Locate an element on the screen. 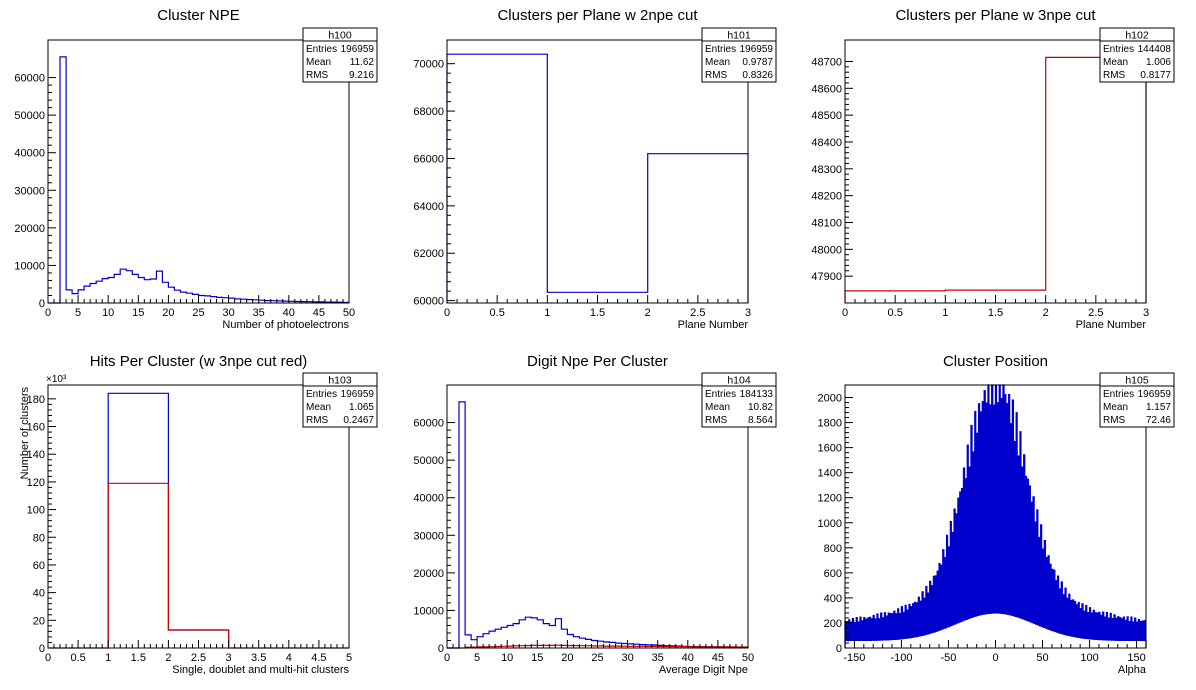 This screenshot has width=1196, height=690. stats-value: 0.8177 is located at coordinates (1155, 75).